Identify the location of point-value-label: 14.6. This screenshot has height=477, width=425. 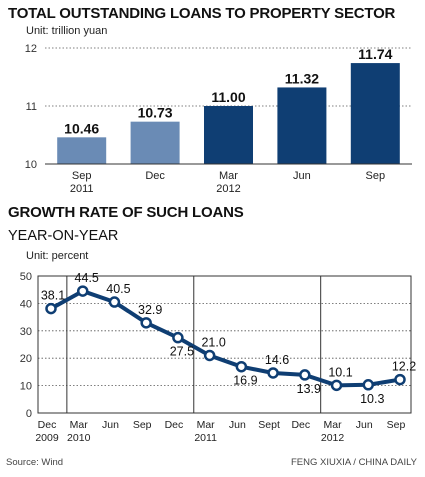
(277, 360).